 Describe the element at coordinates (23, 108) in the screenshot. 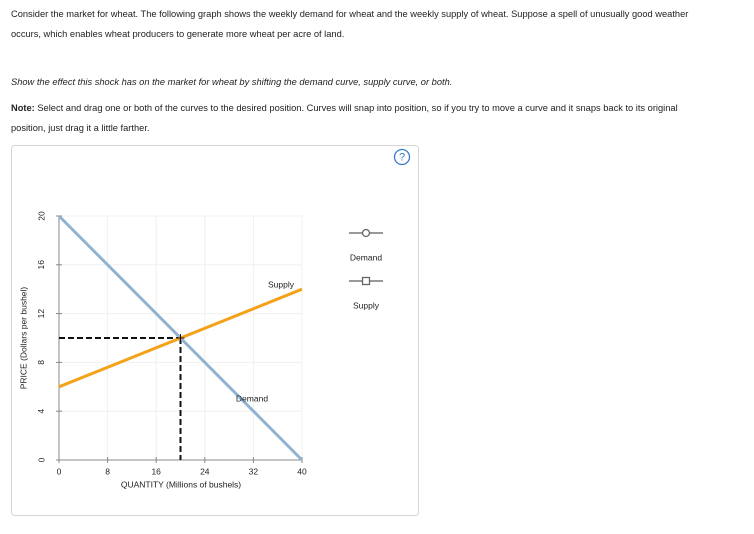

I see `note-label: Note:` at that location.